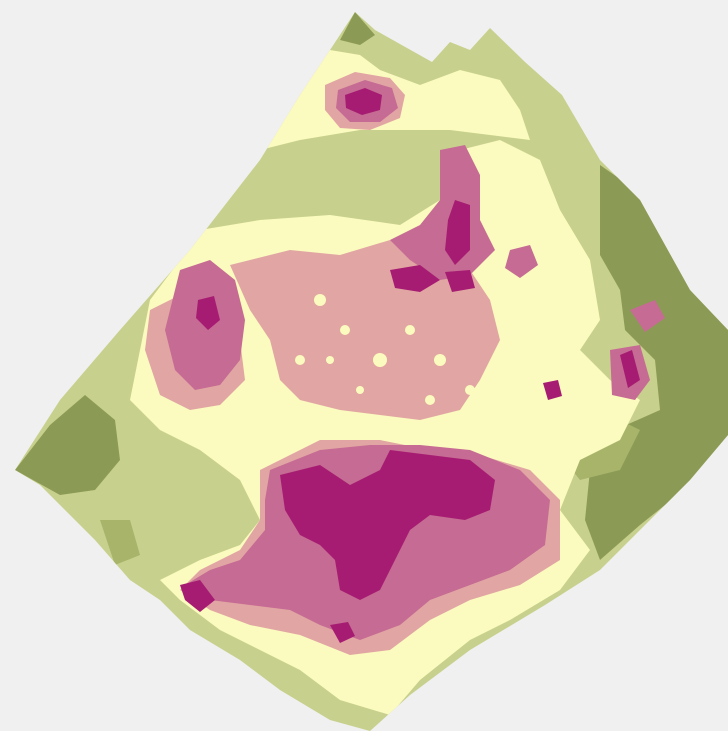  What do you see at coordinates (387, 525) in the screenshot?
I see `zone-south-magenta-main` at bounding box center [387, 525].